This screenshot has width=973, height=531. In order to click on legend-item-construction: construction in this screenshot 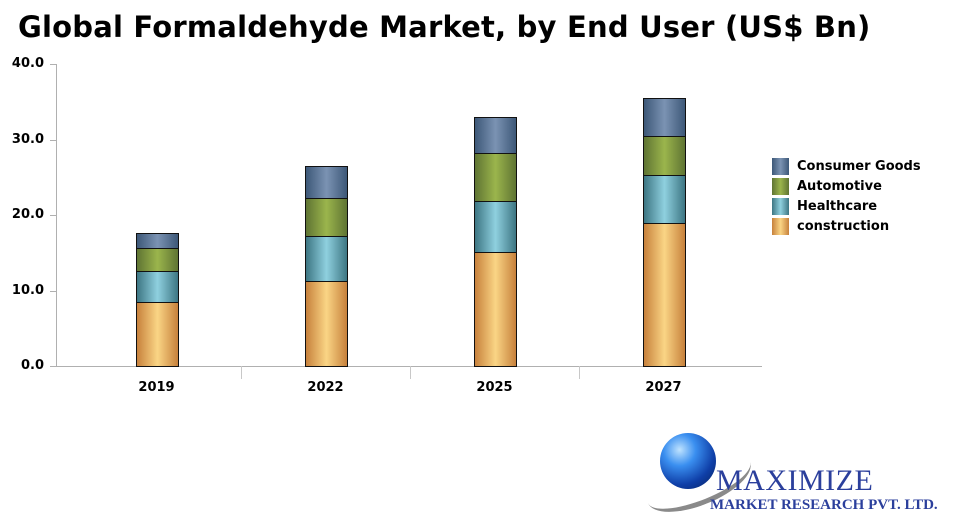, I will do `click(846, 226)`.